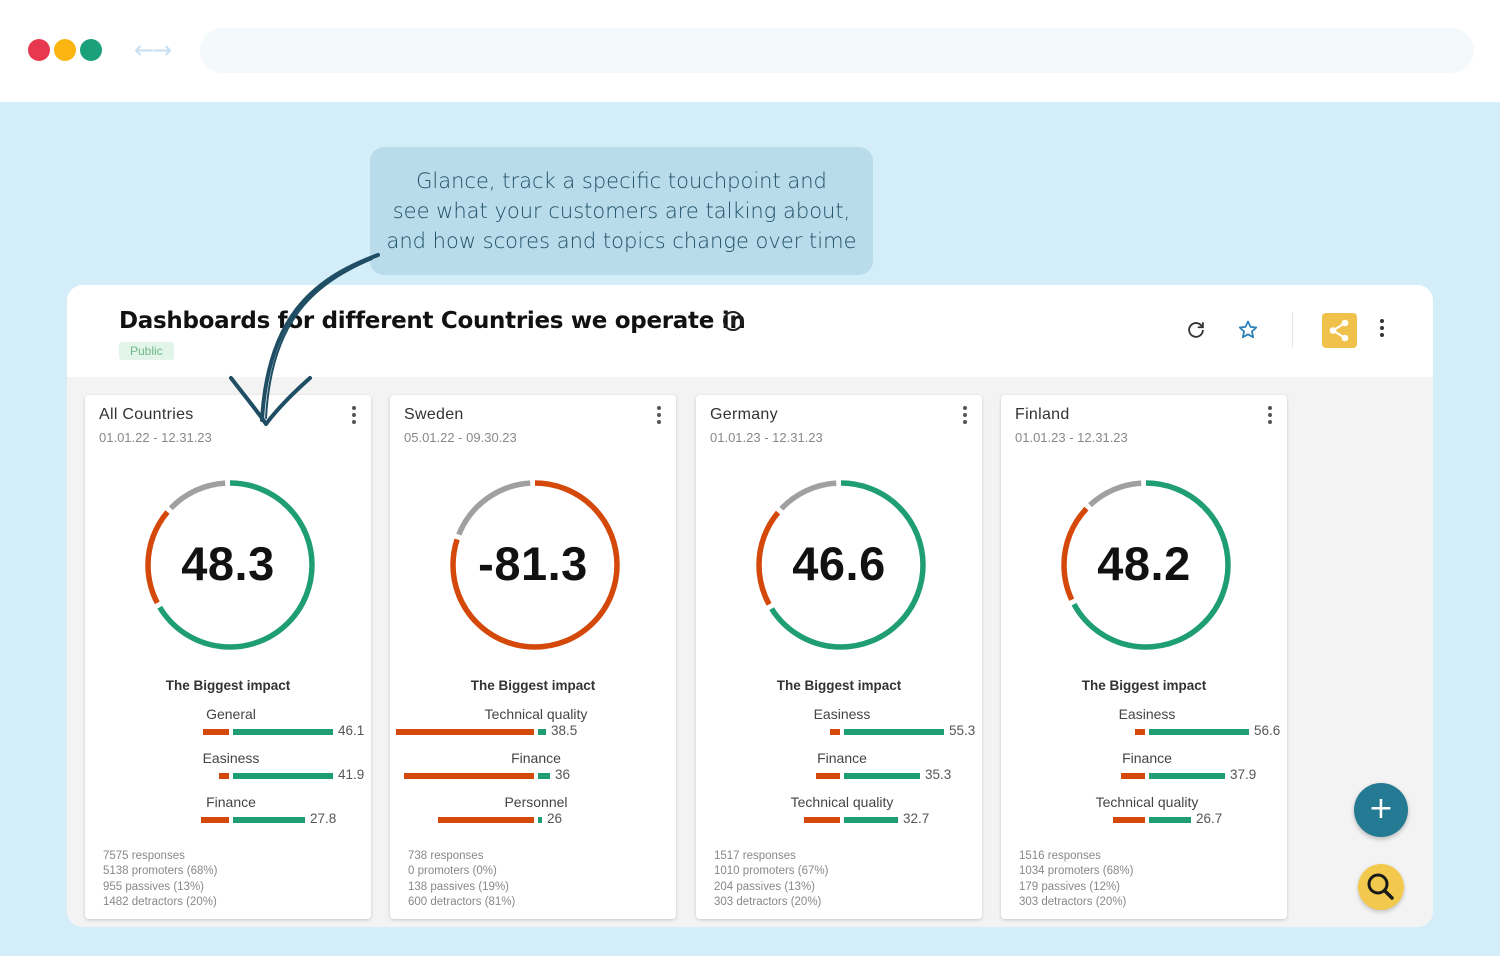  Describe the element at coordinates (446, 856) in the screenshot. I see `stat-line: 738 responses` at that location.